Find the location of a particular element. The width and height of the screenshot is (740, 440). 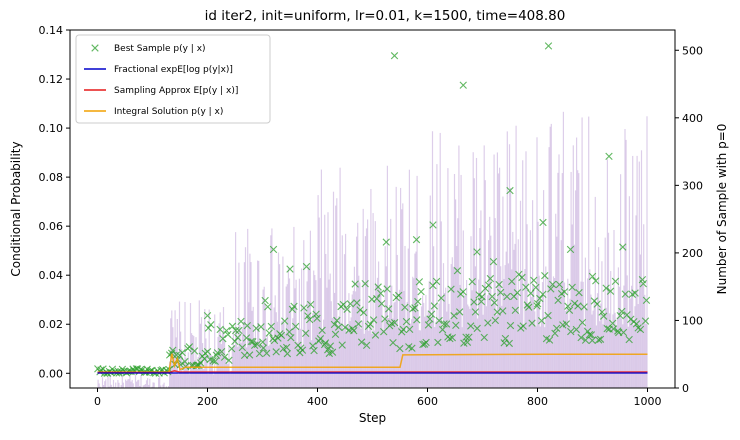

x-tick-label: 1000 is located at coordinates (648, 401).